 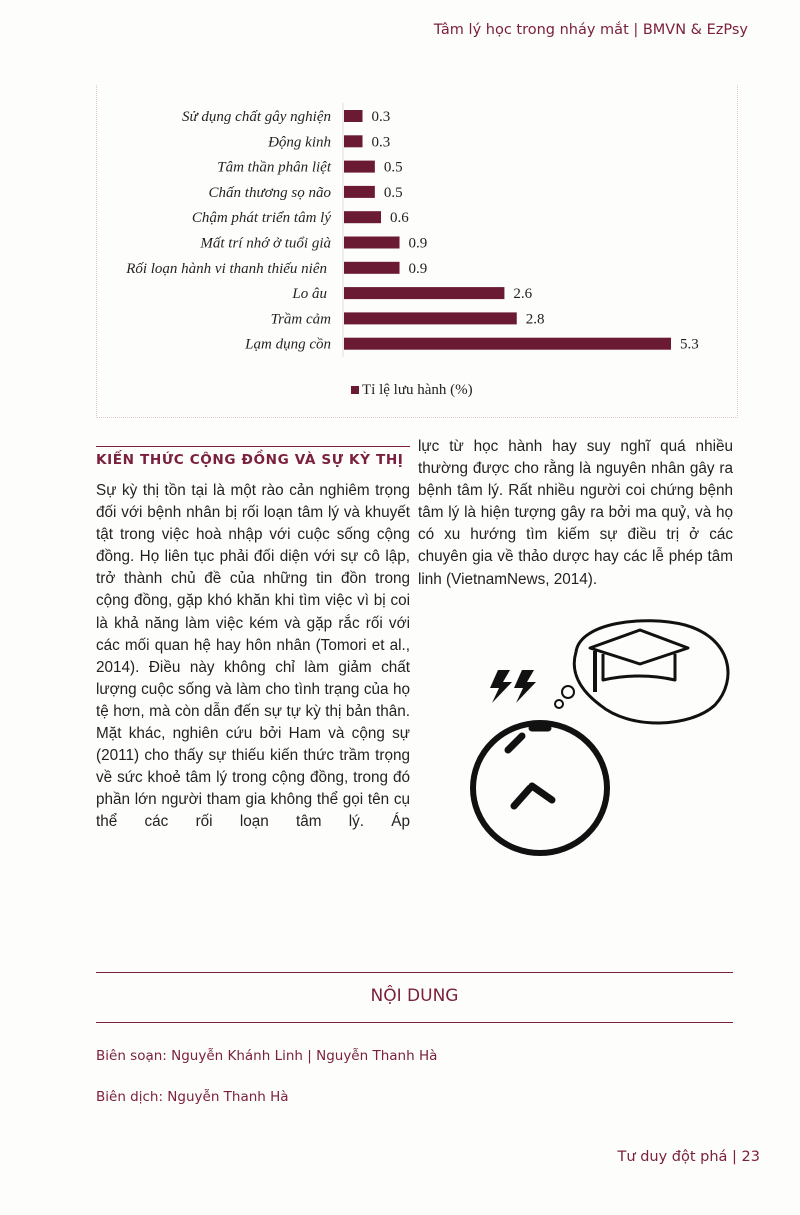 What do you see at coordinates (414, 972) in the screenshot?
I see `contents-rule-top` at bounding box center [414, 972].